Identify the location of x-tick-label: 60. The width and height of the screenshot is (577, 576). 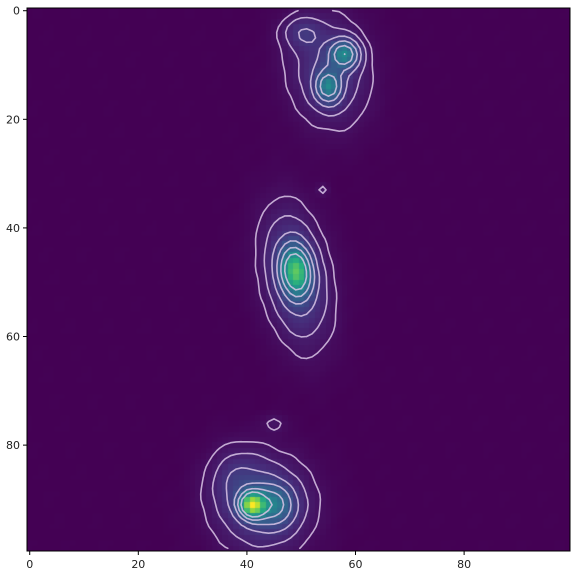
(356, 564).